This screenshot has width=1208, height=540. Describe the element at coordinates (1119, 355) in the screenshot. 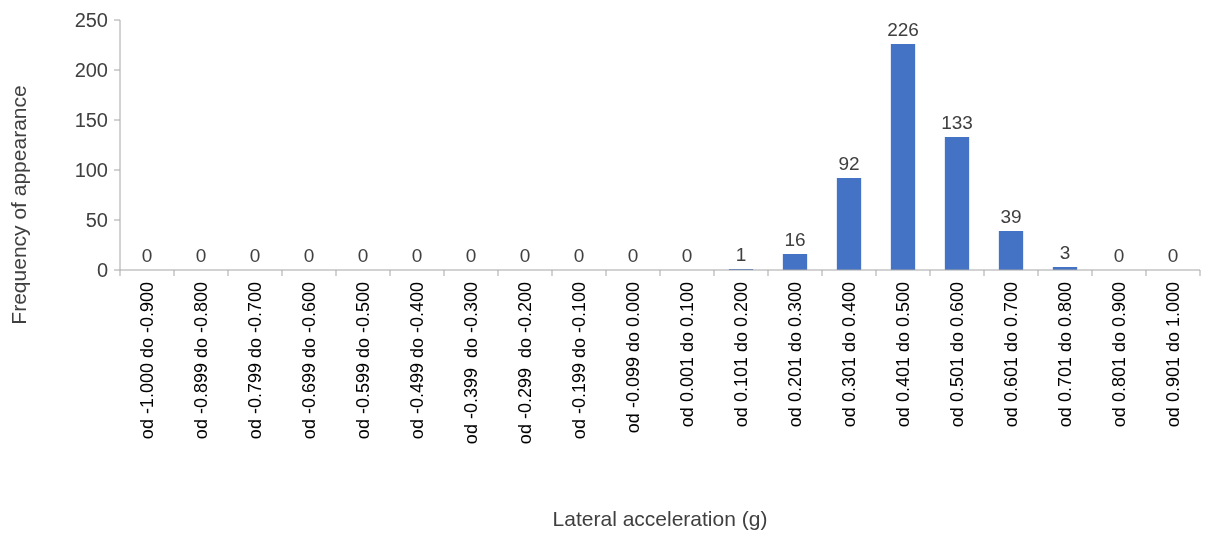

I see `x-tick-label: od 0.801 do 0.900` at that location.